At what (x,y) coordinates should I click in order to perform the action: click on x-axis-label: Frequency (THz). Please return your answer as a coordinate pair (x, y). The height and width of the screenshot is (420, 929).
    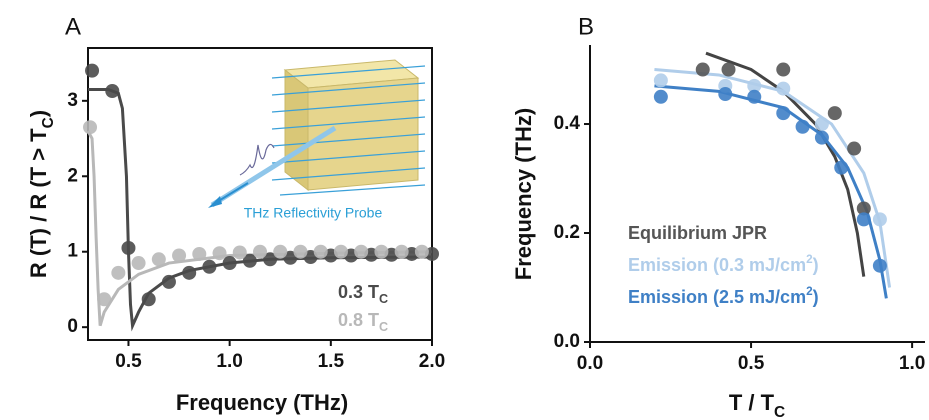
    Looking at the image, I should click on (262, 402).